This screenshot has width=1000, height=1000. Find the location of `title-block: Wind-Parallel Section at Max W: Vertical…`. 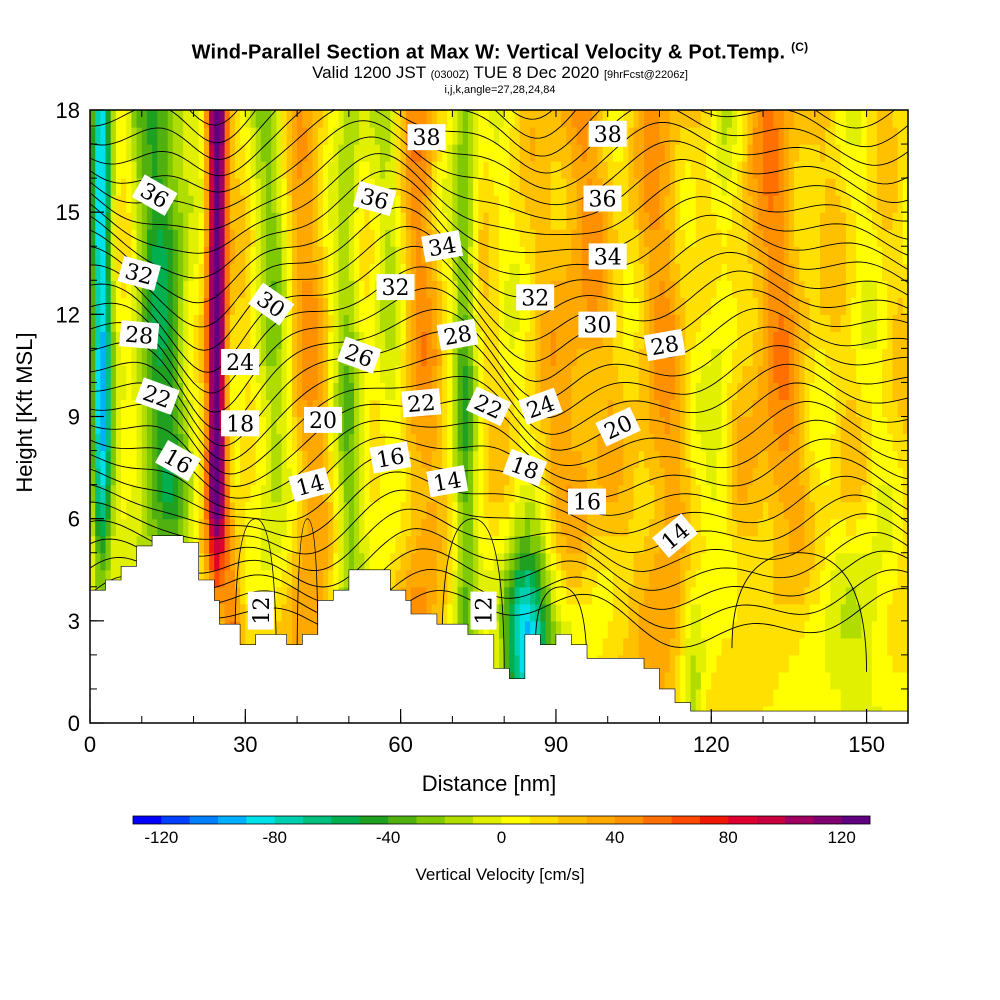

title-block: Wind-Parallel Section at Max W: Vertical… is located at coordinates (500, 66).